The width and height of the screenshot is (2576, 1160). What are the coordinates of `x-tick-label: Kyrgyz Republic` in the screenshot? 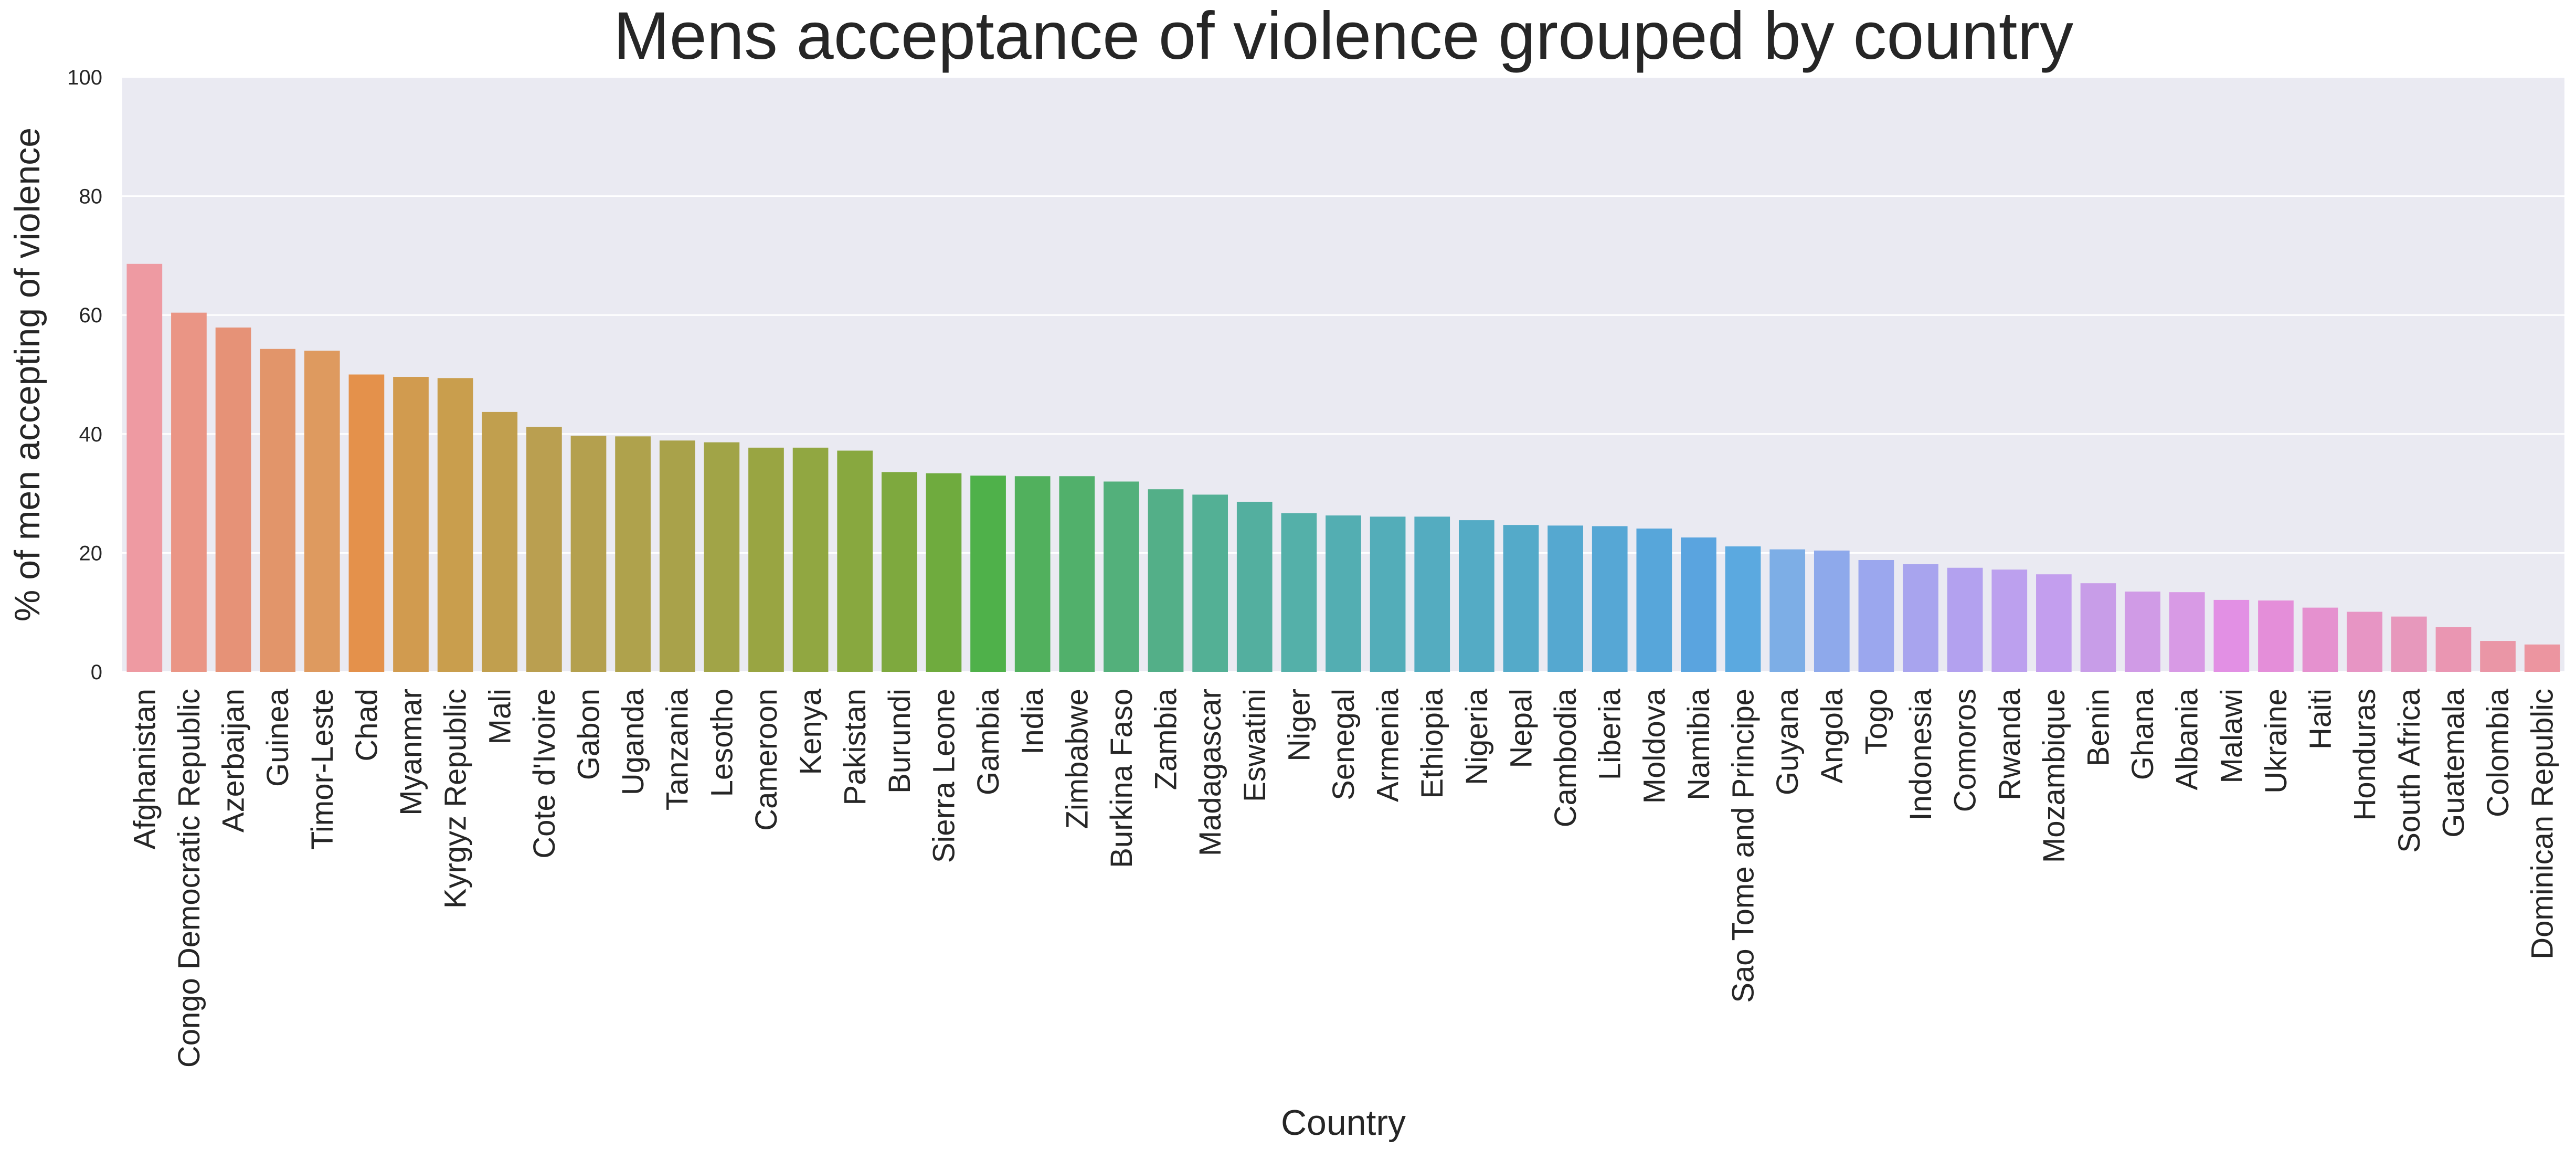 It's located at (456, 799).